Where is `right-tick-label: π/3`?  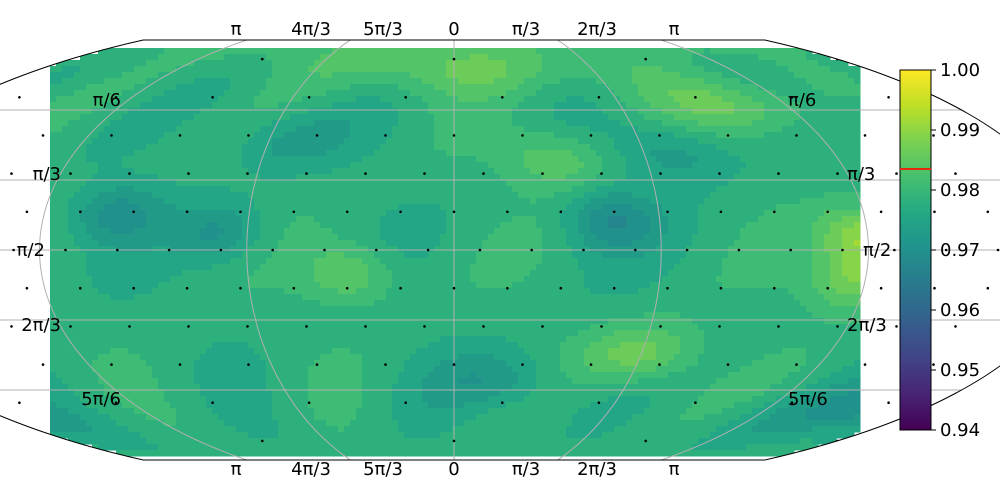
right-tick-label: π/3 is located at coordinates (861, 174).